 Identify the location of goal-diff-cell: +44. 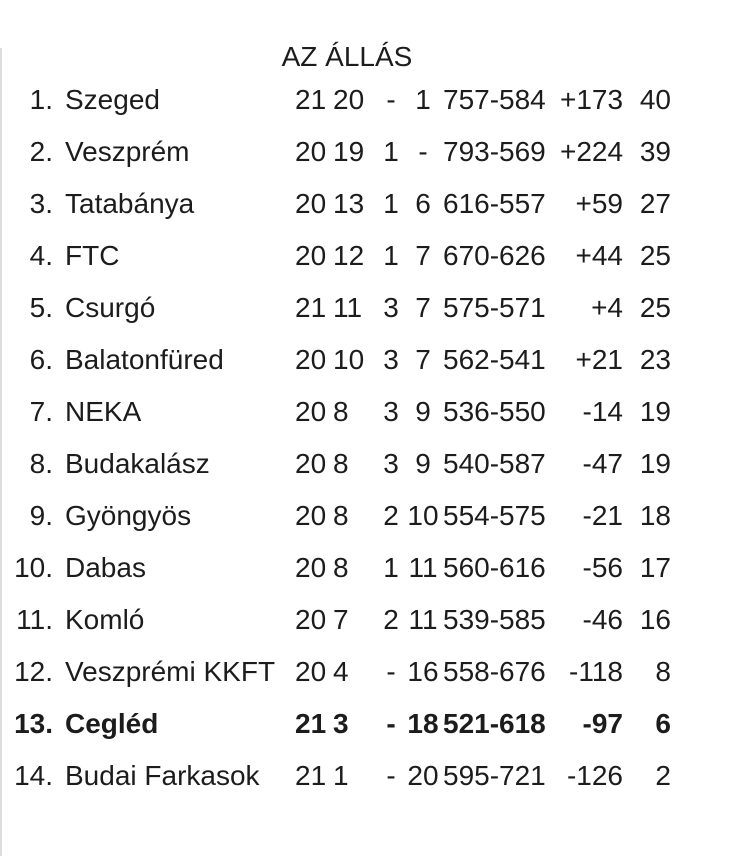
(599, 255).